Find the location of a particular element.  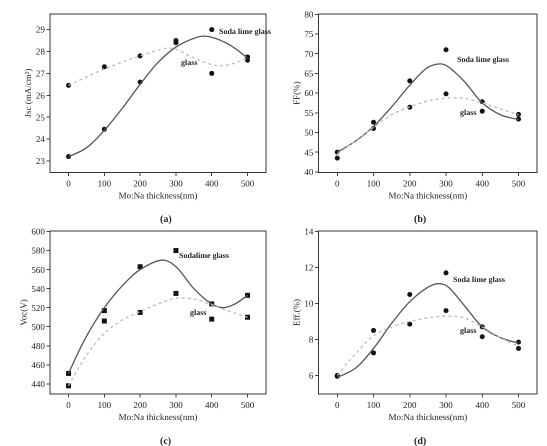

y-axis-title: FF(%) is located at coordinates (297, 93).